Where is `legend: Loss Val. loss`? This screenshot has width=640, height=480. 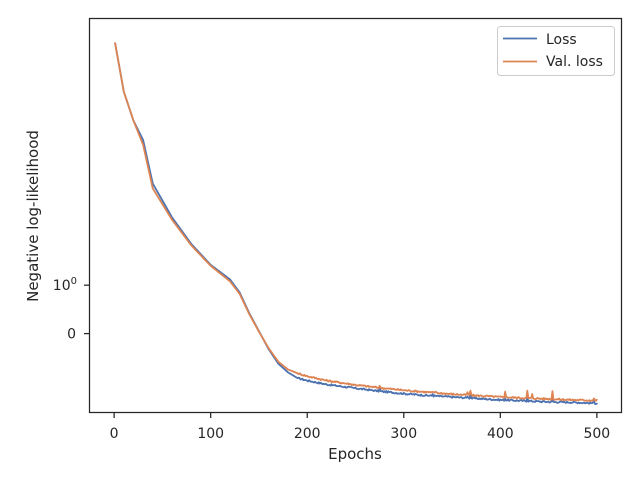
legend: Loss Val. loss is located at coordinates (556, 51).